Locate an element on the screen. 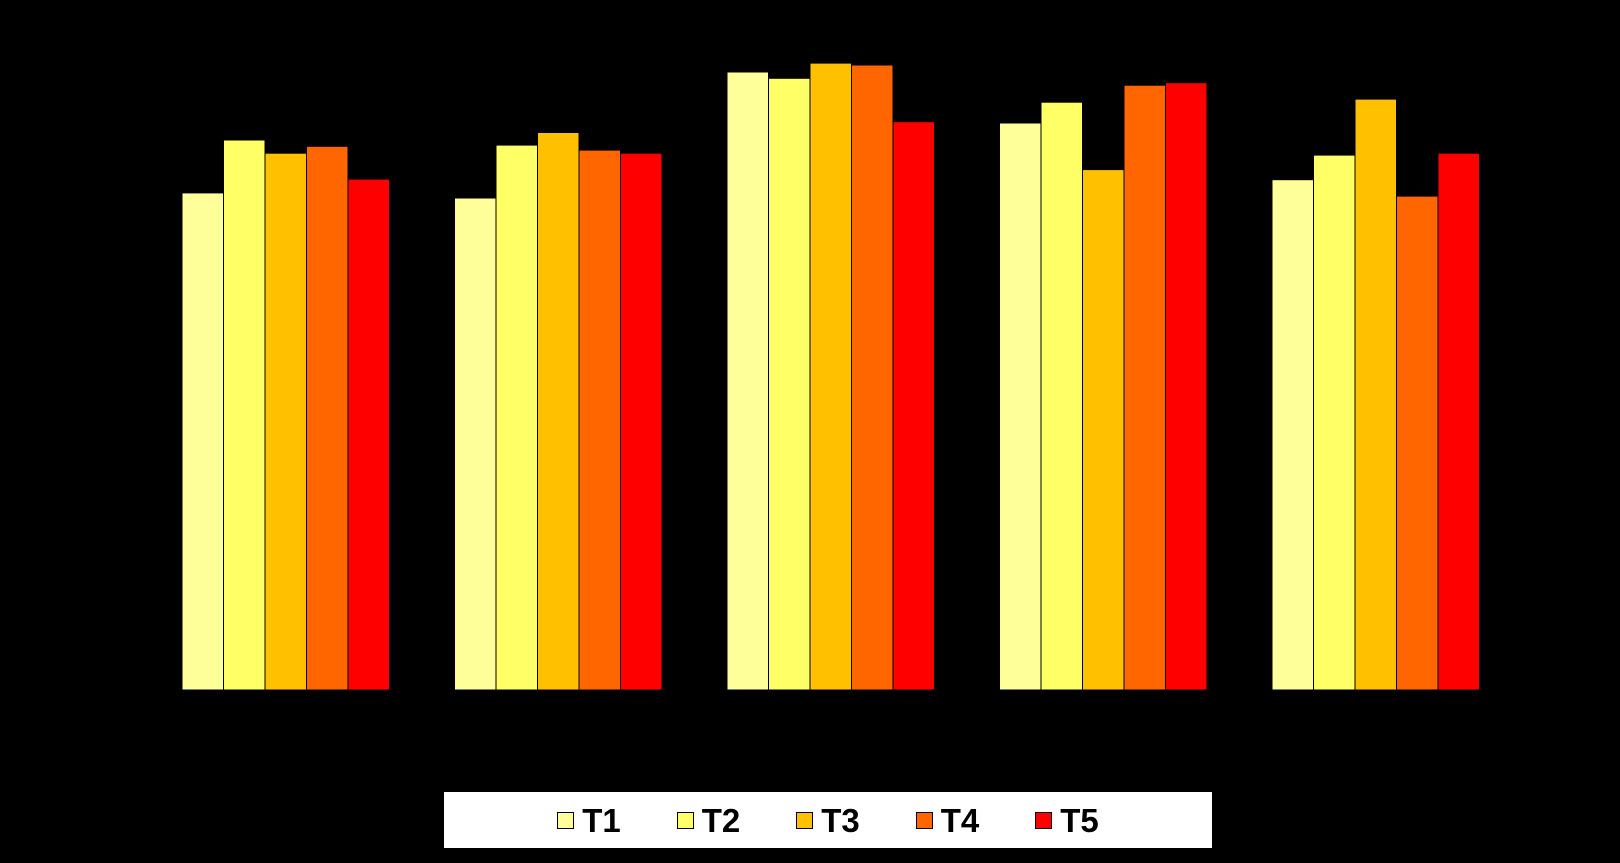 This screenshot has width=1620, height=863. legend-item-t4: T4 is located at coordinates (947, 820).